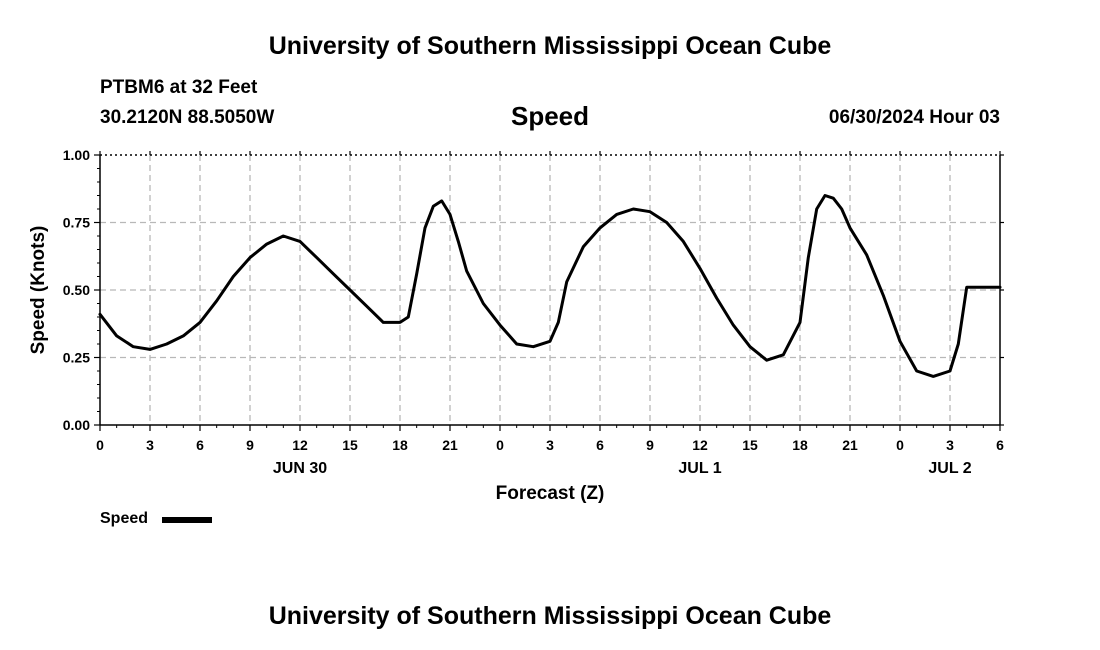  I want to click on y-tick-label: 1.00, so click(76, 155).